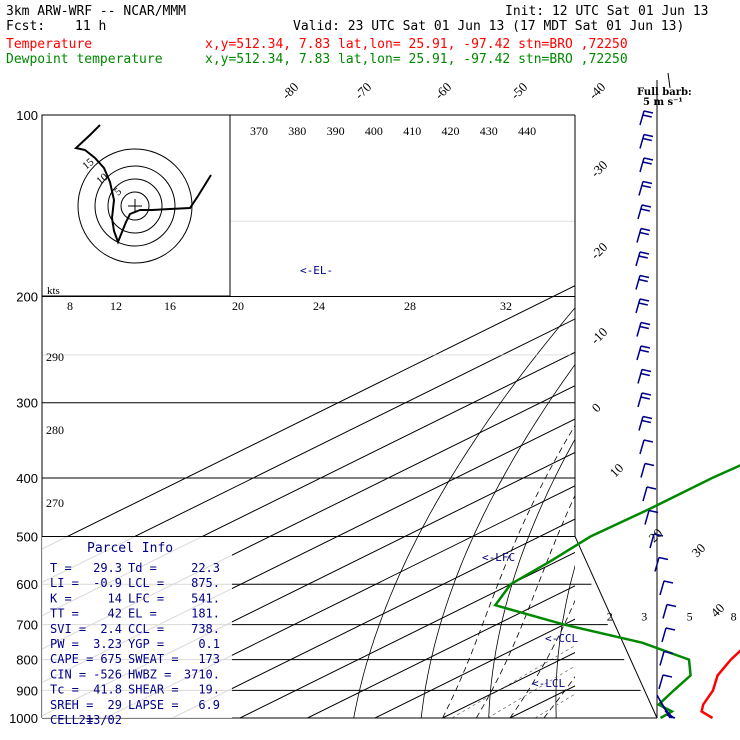 Image resolution: width=740 pixels, height=740 pixels. I want to click on theta-label-400: 400, so click(374, 131).